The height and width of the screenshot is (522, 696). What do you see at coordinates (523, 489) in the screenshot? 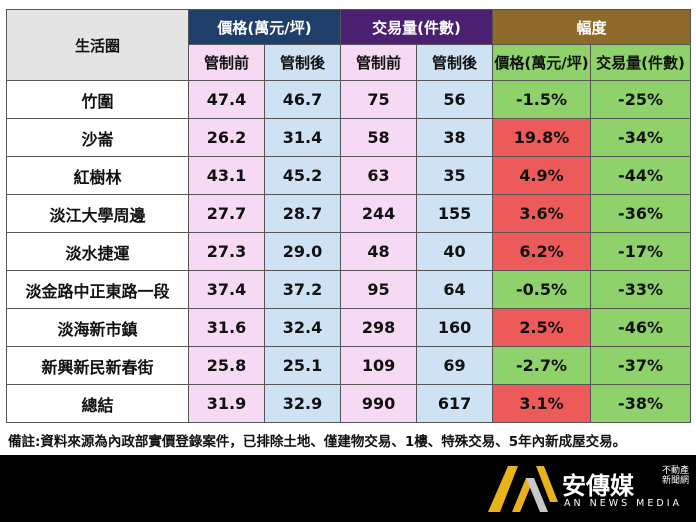
I see `an-logo-icon` at bounding box center [523, 489].